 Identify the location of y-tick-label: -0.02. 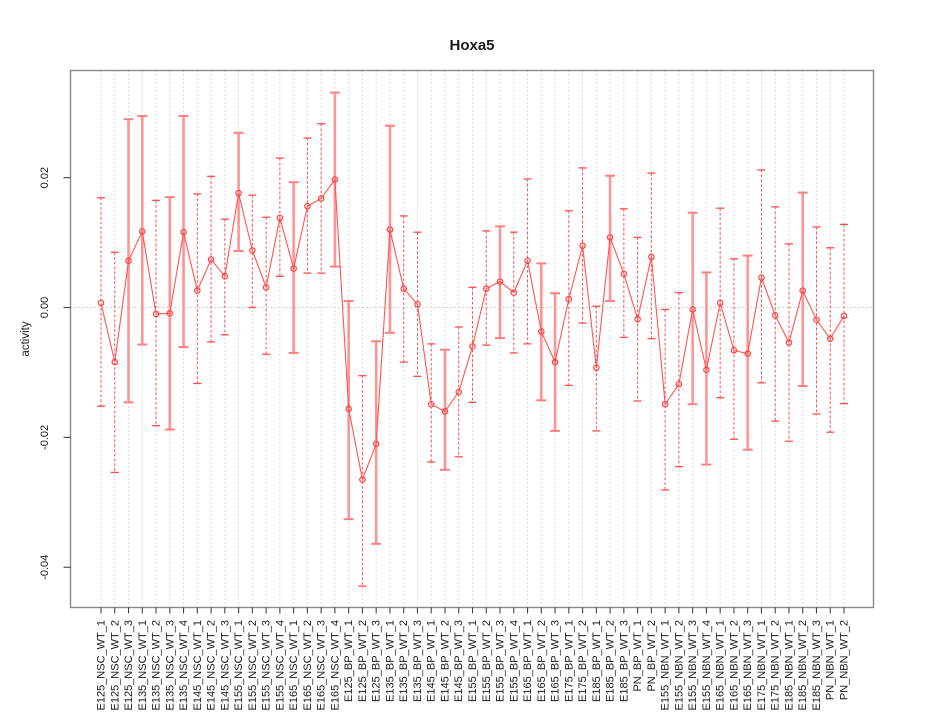
(45, 437).